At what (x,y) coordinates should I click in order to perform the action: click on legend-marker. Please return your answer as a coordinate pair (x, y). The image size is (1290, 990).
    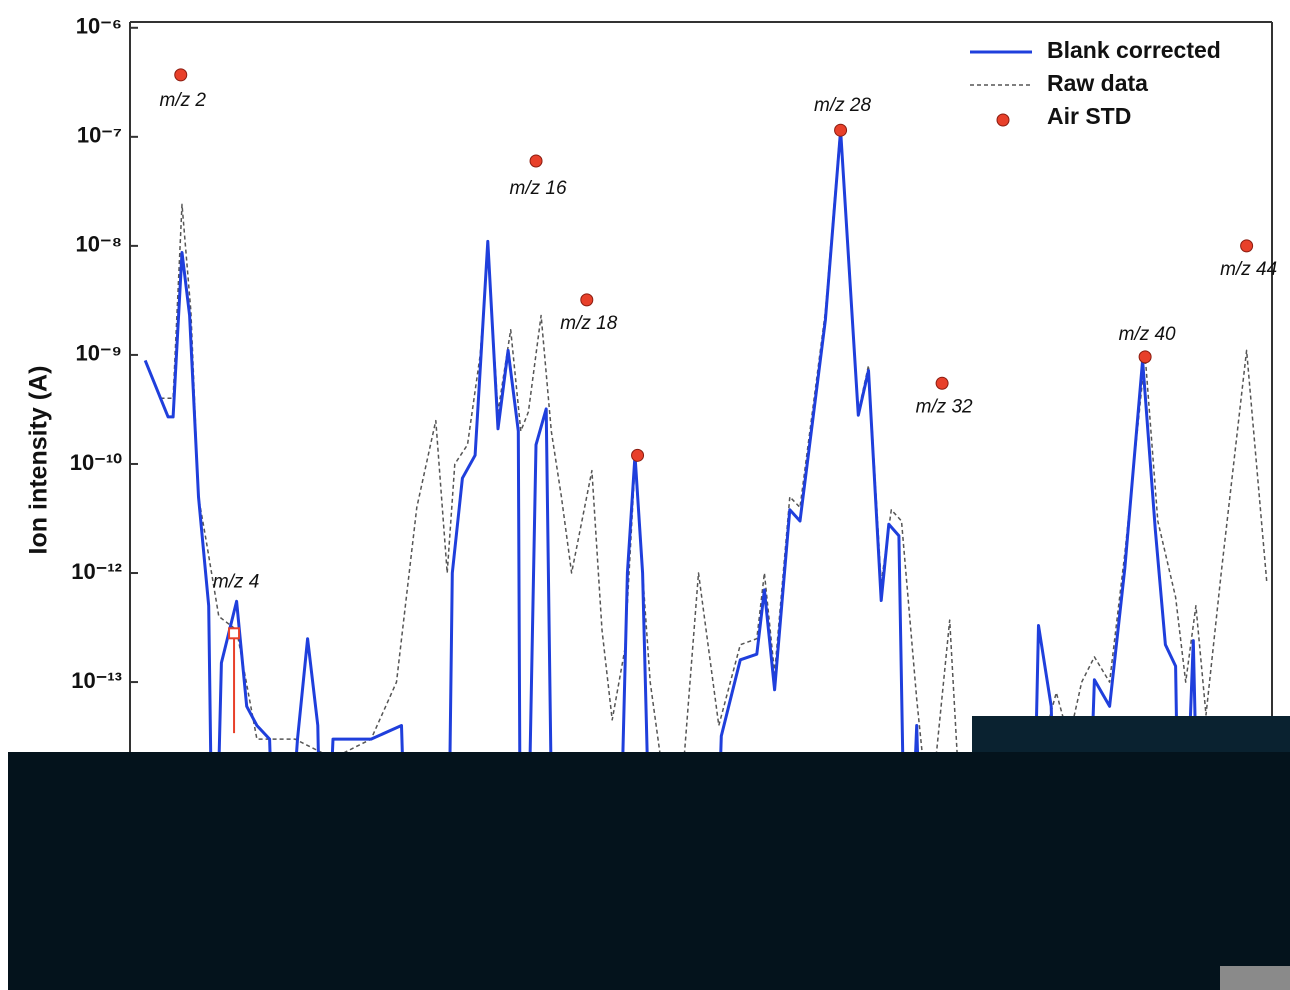
    Looking at the image, I should click on (1003, 120).